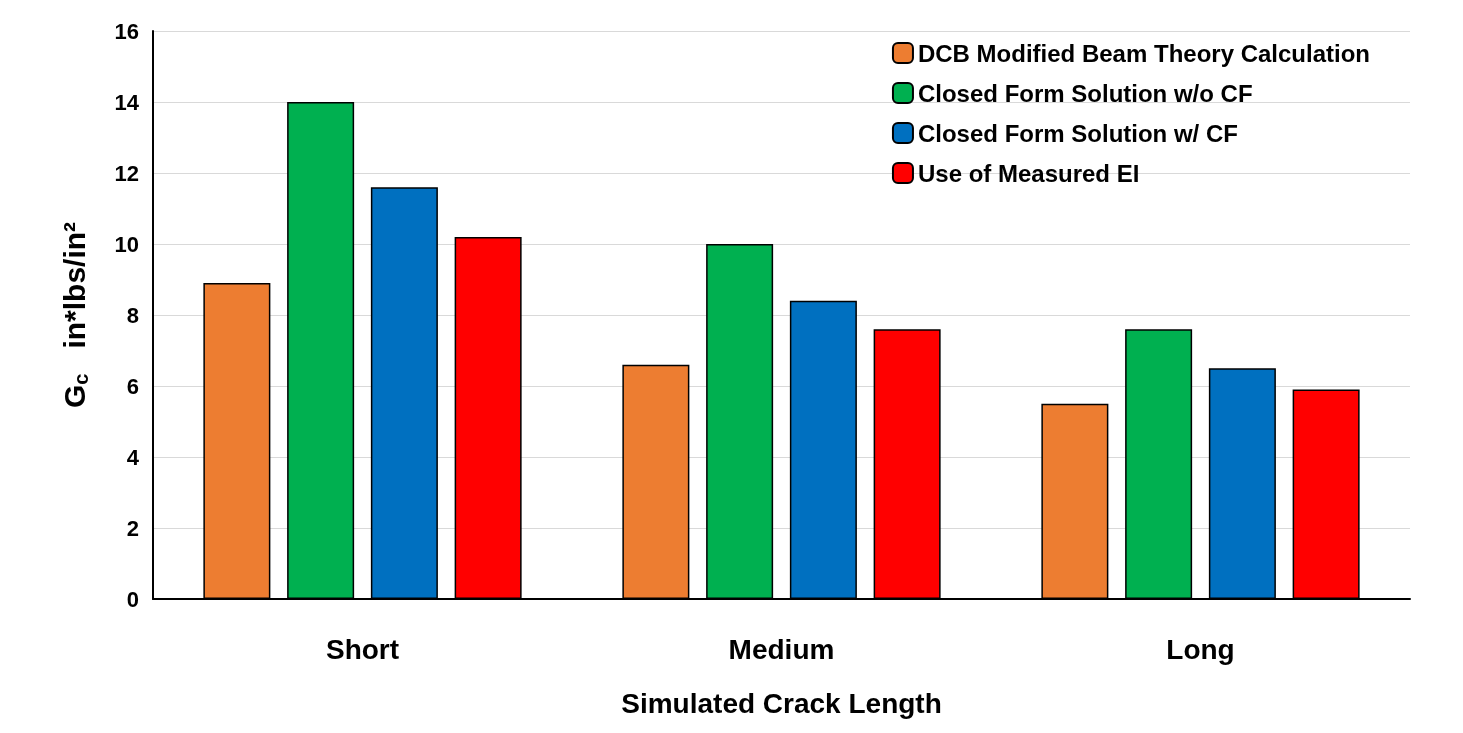 The height and width of the screenshot is (733, 1463). I want to click on text: Gc in*lbs/in², so click(74, 315).